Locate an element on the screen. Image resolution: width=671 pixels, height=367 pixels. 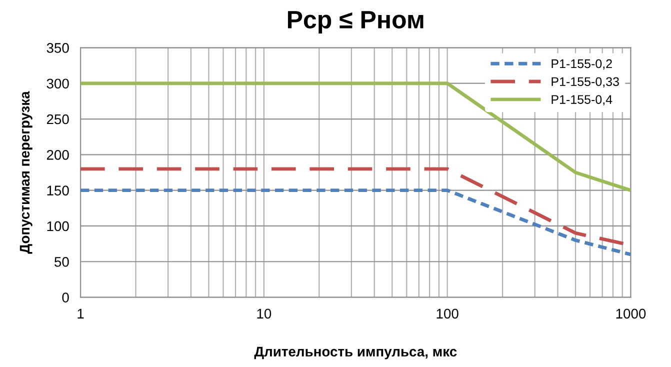
x-tick-label: 100 is located at coordinates (447, 313).